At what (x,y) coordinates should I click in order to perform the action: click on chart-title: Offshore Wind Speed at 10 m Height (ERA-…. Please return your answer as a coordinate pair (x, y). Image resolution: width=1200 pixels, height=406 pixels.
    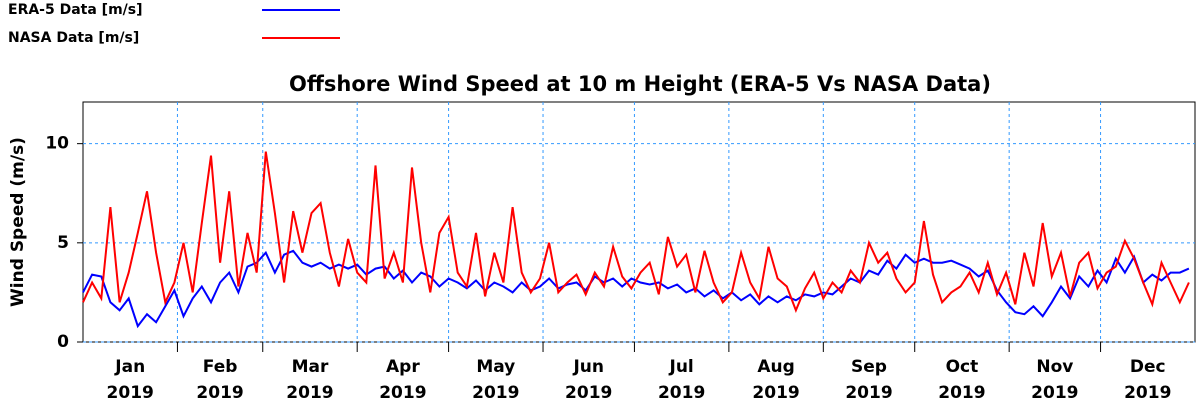
    Looking at the image, I should click on (640, 84).